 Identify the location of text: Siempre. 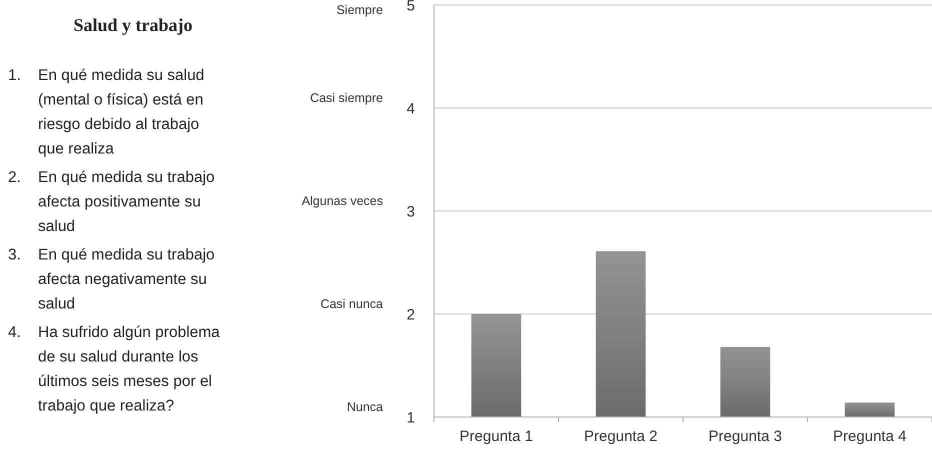
(360, 10).